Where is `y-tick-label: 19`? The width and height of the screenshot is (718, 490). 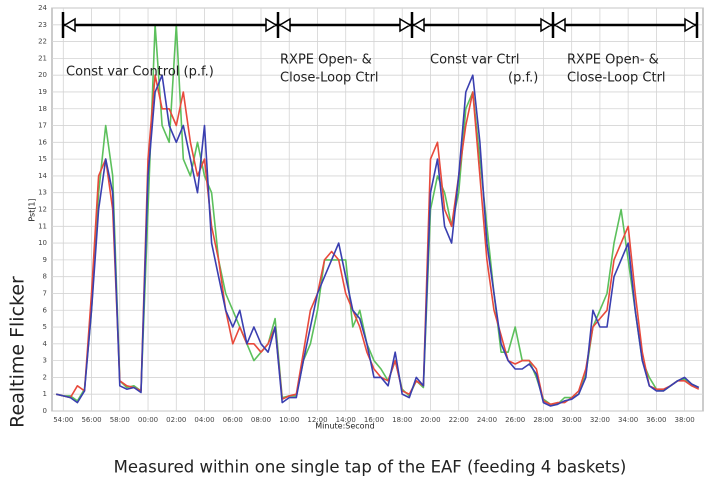 y-tick-label: 19 is located at coordinates (42, 92).